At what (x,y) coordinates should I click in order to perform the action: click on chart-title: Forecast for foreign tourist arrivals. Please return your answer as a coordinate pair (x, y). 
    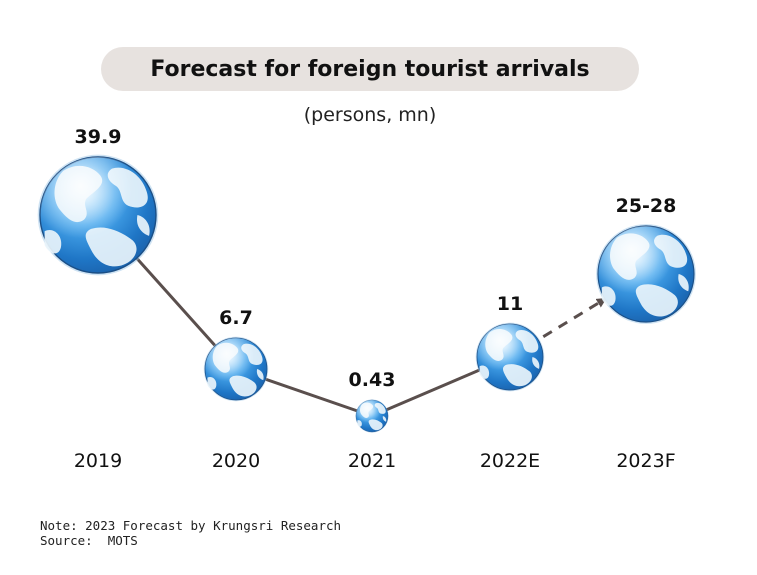
    Looking at the image, I should click on (370, 69).